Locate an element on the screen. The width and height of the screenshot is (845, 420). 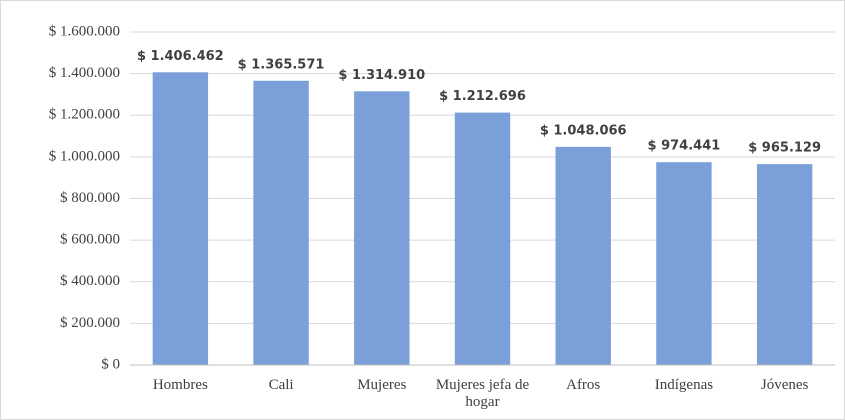
y-tick-label: $ 200.000 is located at coordinates (90, 323).